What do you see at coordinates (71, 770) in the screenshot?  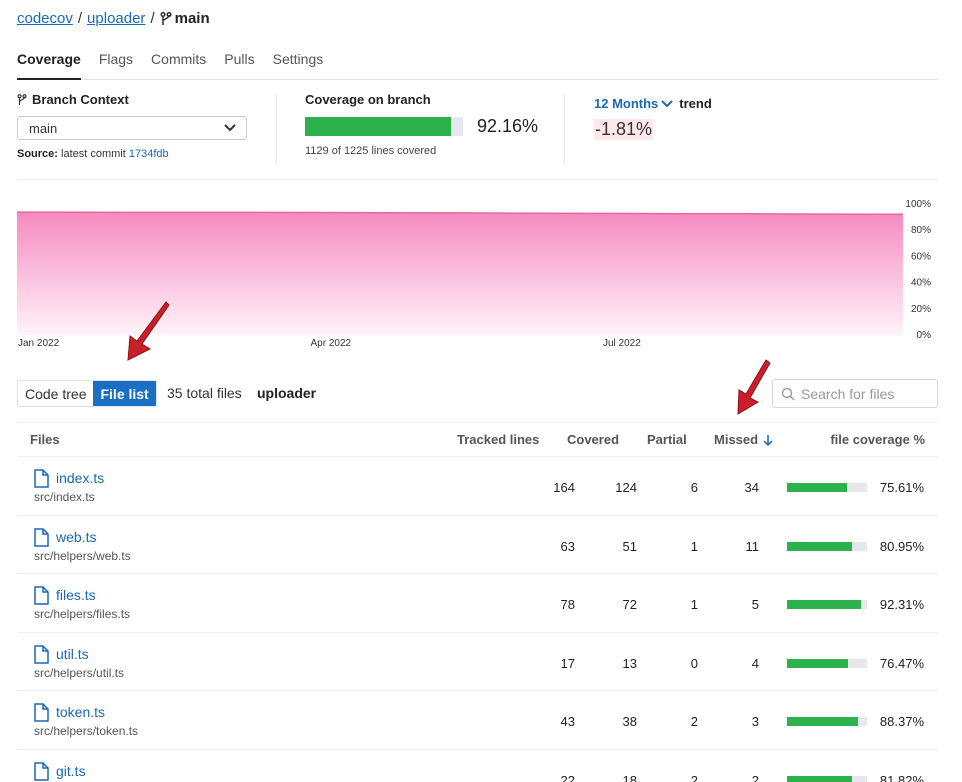 I see `file-name-link: git.ts` at bounding box center [71, 770].